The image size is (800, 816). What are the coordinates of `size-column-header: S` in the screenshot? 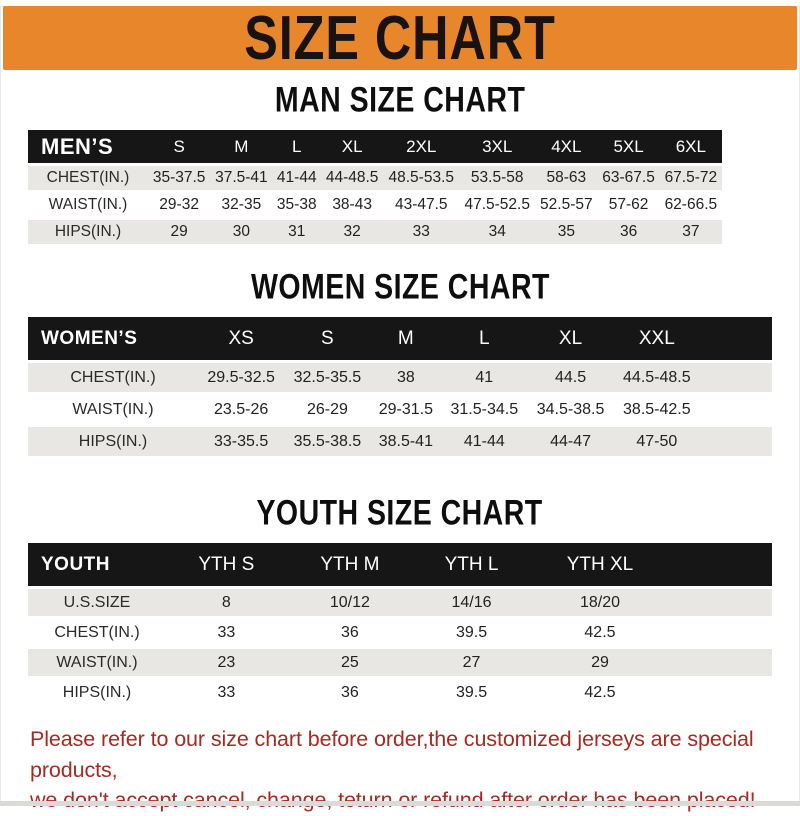 It's located at (327, 338).